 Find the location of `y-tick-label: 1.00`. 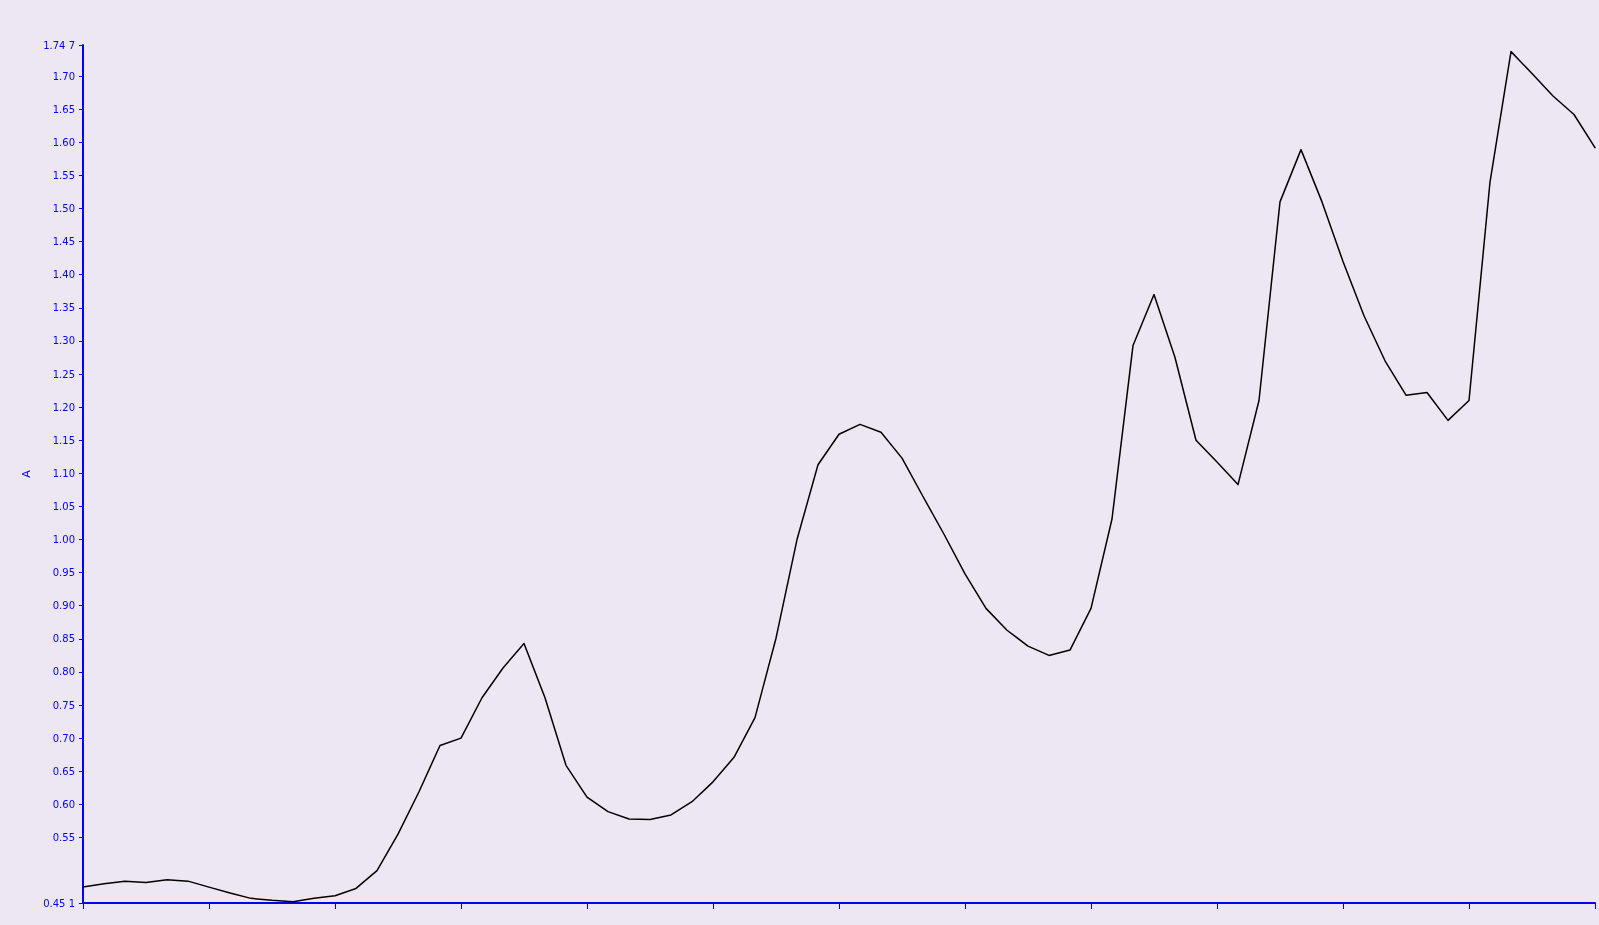

y-tick-label: 1.00 is located at coordinates (63, 540).